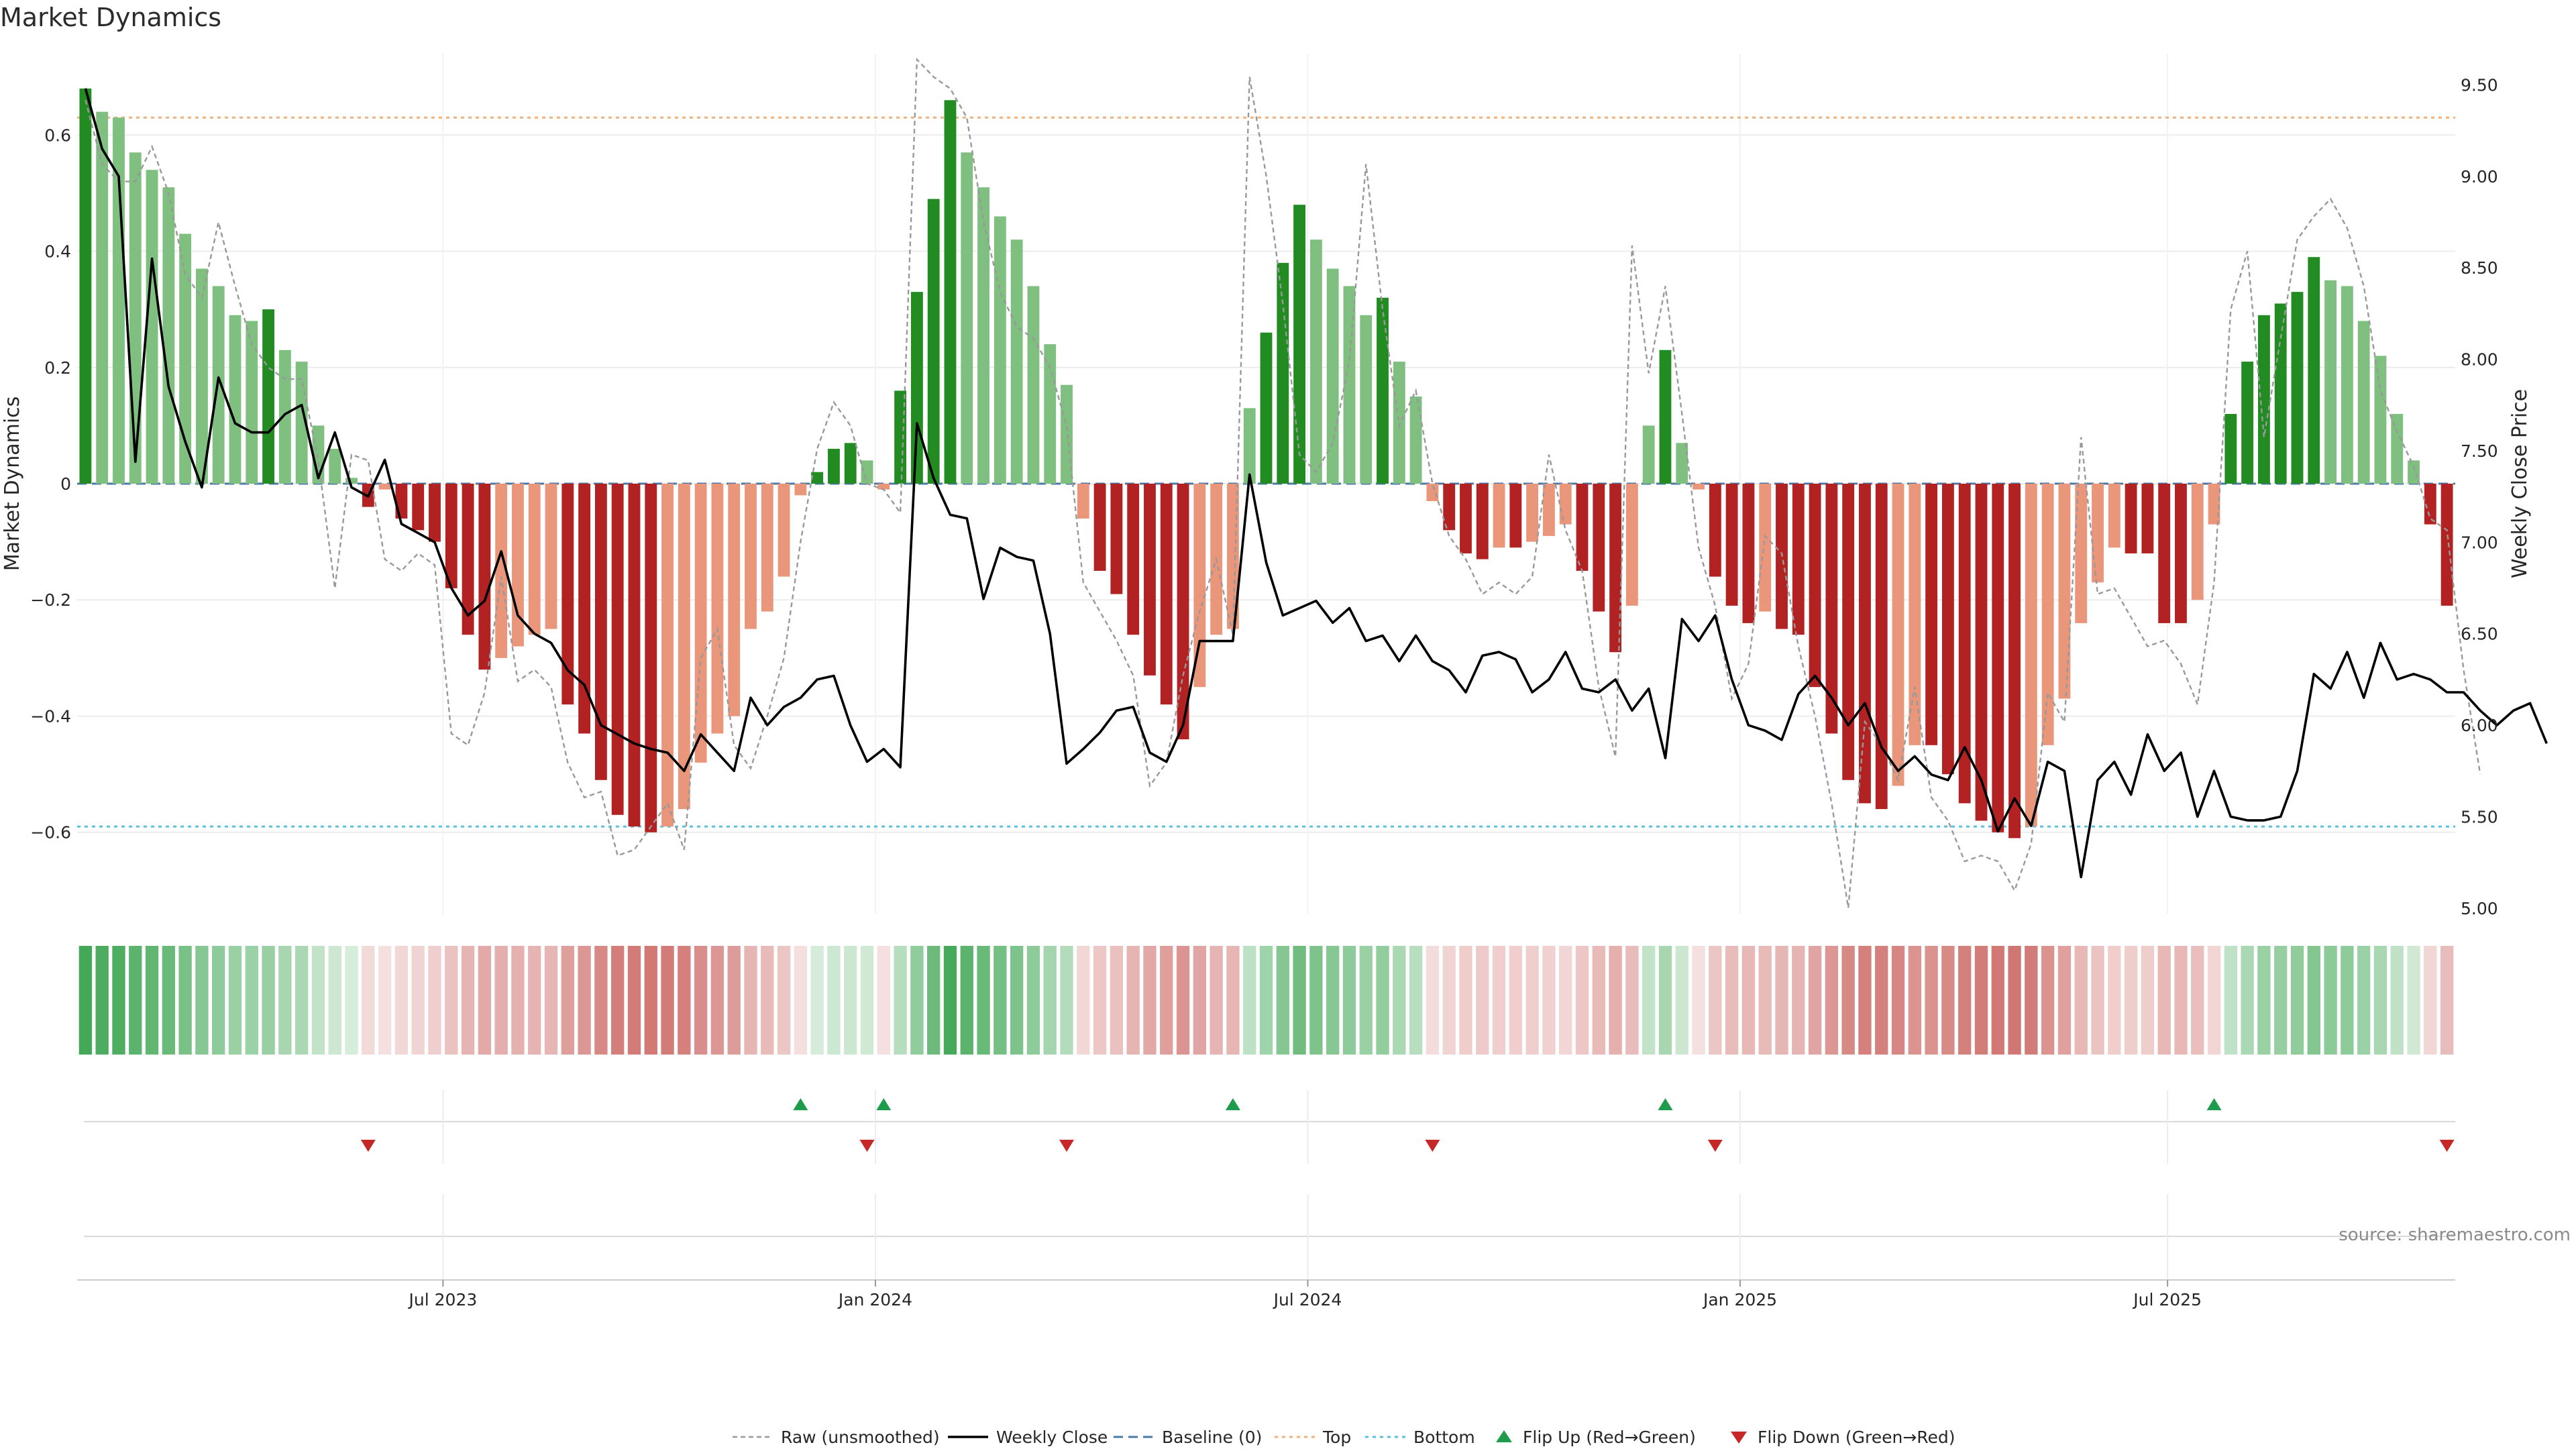 This screenshot has height=1449, width=2576. I want to click on y-left-axis-title: Market Dynamics, so click(12, 484).